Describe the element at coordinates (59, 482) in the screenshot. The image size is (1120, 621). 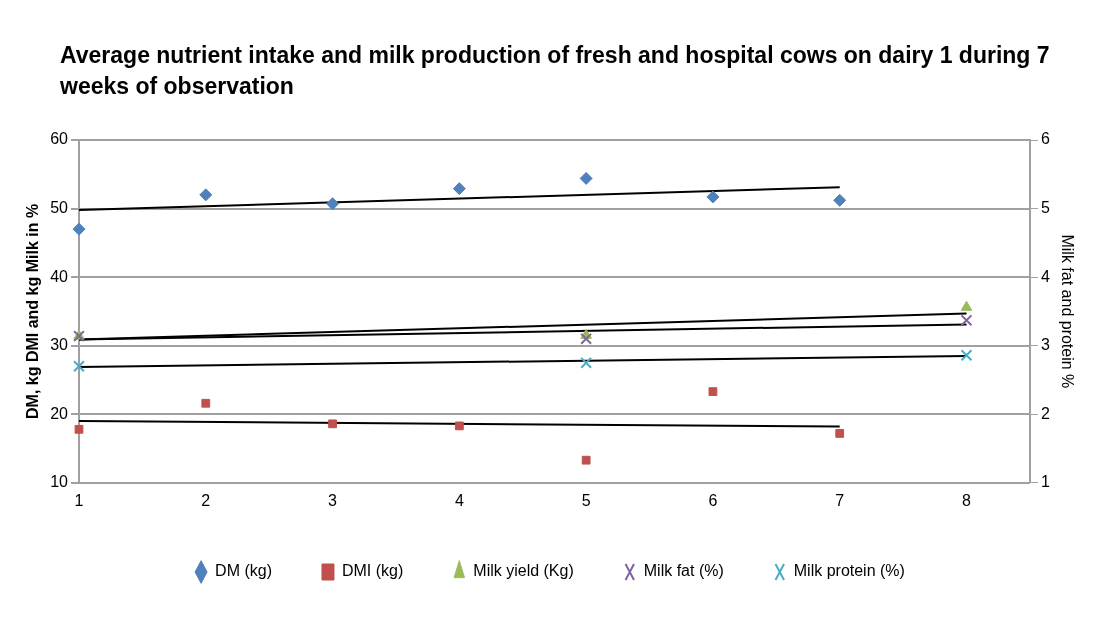
I see `y-tick-label: 10` at that location.